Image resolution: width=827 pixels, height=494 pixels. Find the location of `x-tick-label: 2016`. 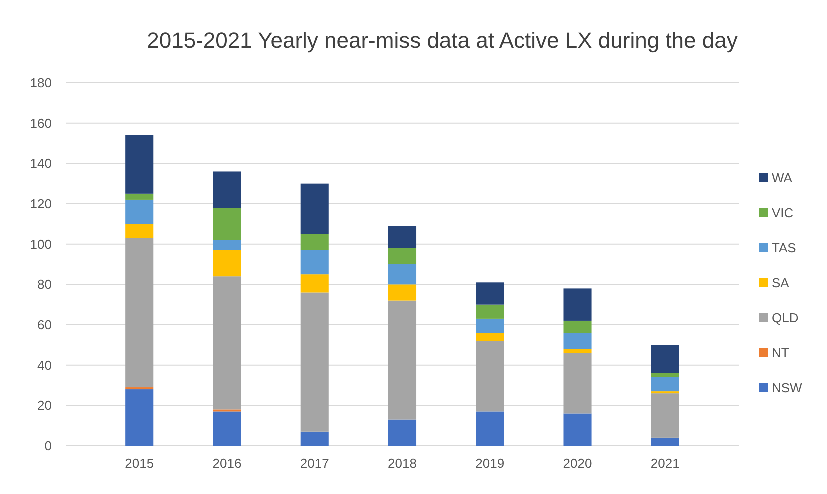

x-tick-label: 2016 is located at coordinates (227, 463).